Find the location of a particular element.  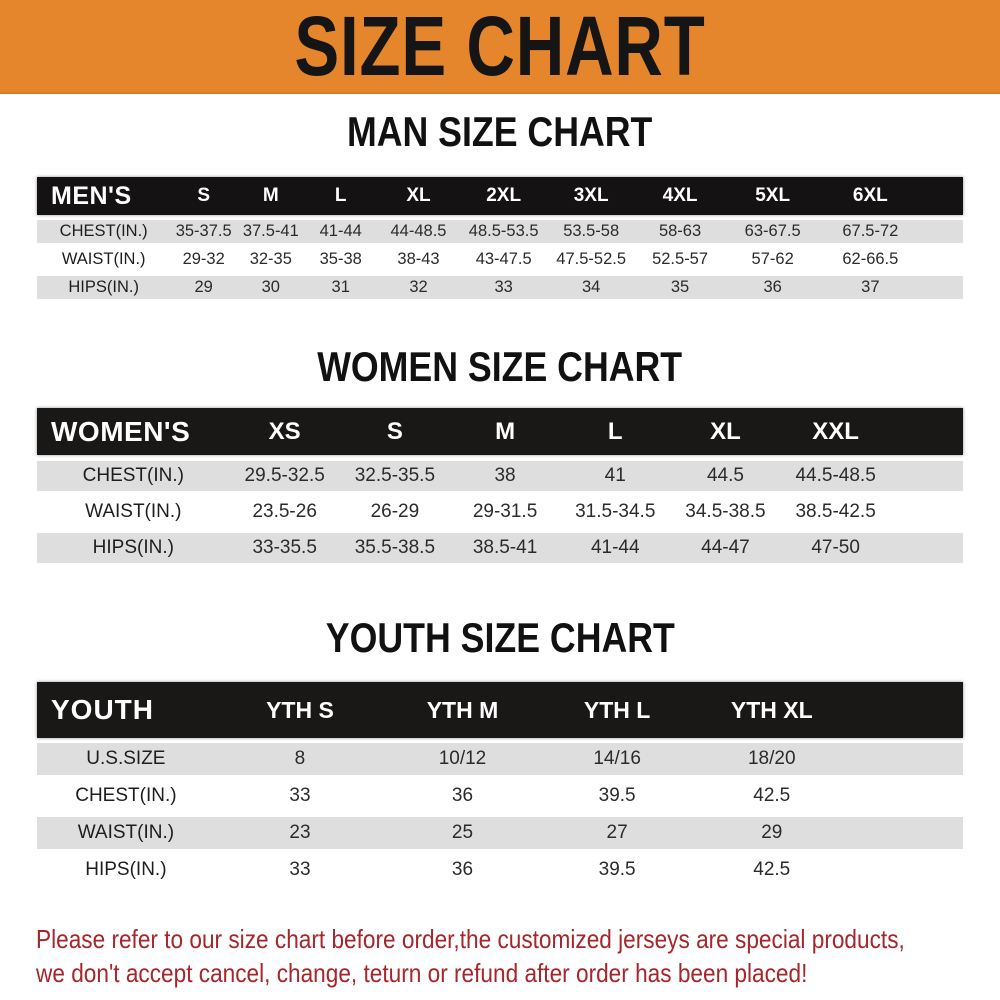

table-cell: 38.5-41 is located at coordinates (505, 547).